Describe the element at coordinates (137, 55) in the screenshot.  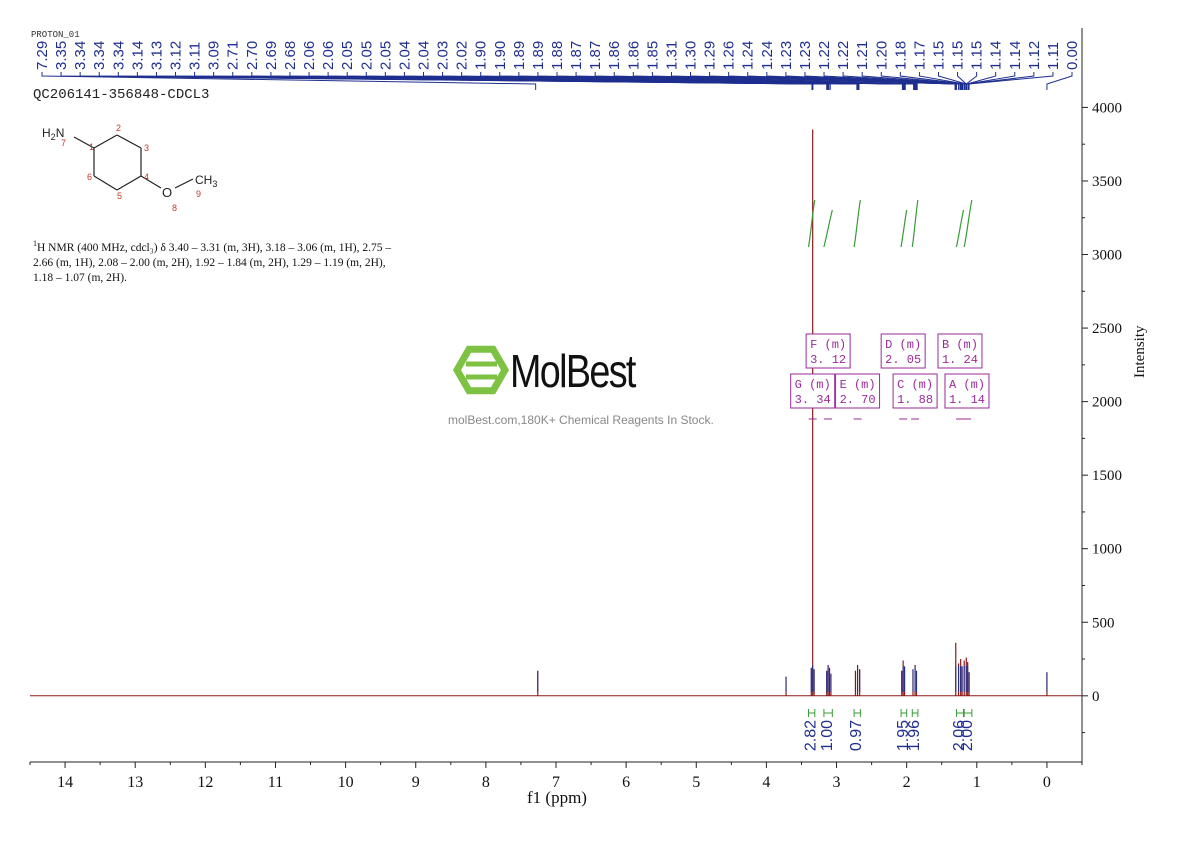
I see `peak-label: 3.14` at that location.